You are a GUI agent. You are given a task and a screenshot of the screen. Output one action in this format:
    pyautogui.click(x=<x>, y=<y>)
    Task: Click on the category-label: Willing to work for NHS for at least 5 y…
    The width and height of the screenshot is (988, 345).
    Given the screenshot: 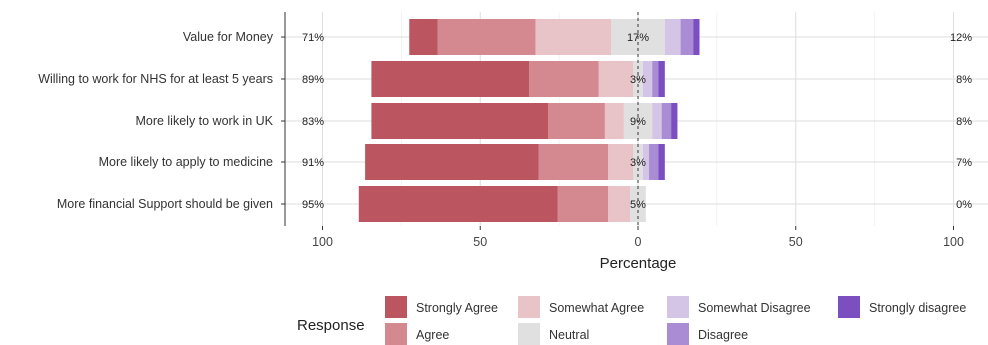 What is the action you would take?
    pyautogui.click(x=155, y=79)
    